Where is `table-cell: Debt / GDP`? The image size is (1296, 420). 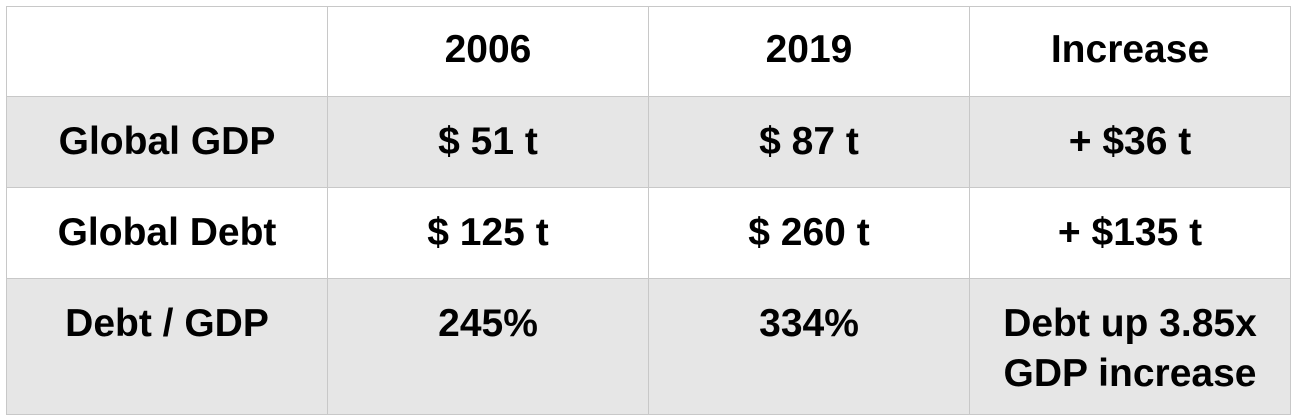
table-cell: Debt / GDP is located at coordinates (167, 346).